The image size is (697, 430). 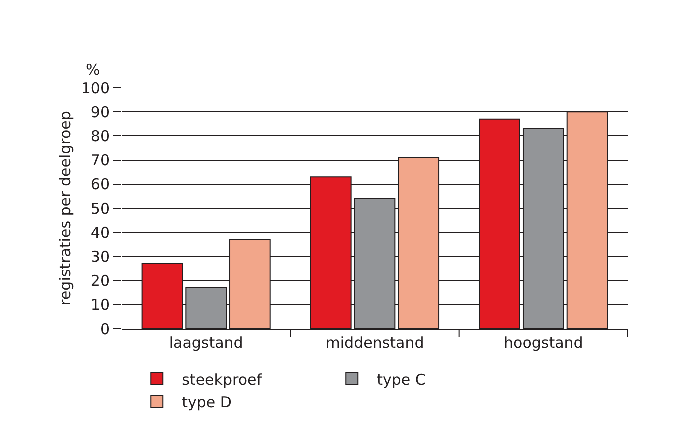 What do you see at coordinates (100, 136) in the screenshot?
I see `y-tick-label: 80` at bounding box center [100, 136].